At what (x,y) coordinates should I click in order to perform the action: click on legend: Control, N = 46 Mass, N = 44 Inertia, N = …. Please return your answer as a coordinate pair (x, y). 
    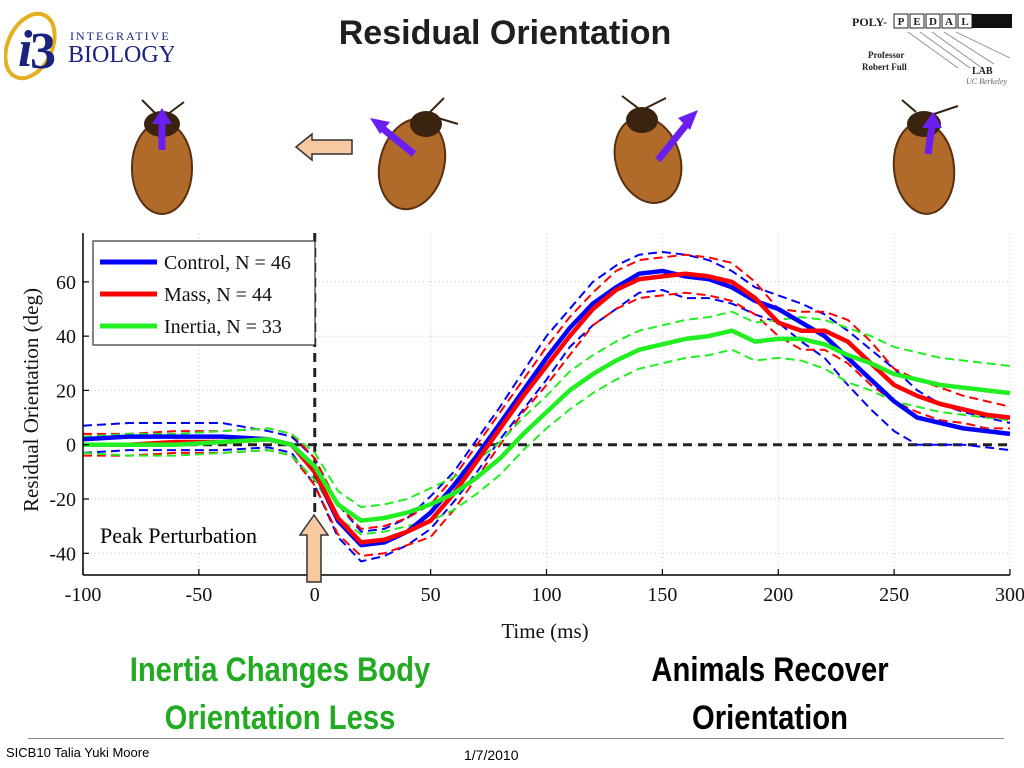
    Looking at the image, I should click on (204, 293).